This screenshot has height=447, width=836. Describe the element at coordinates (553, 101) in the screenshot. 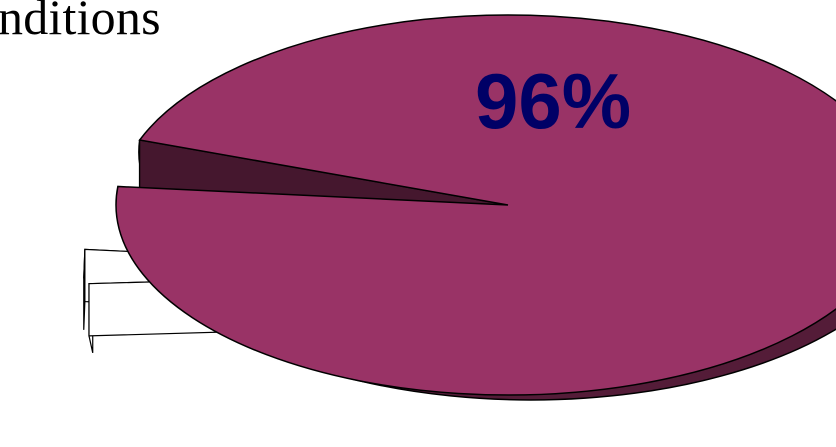

I see `slice-label-main: 96%` at that location.